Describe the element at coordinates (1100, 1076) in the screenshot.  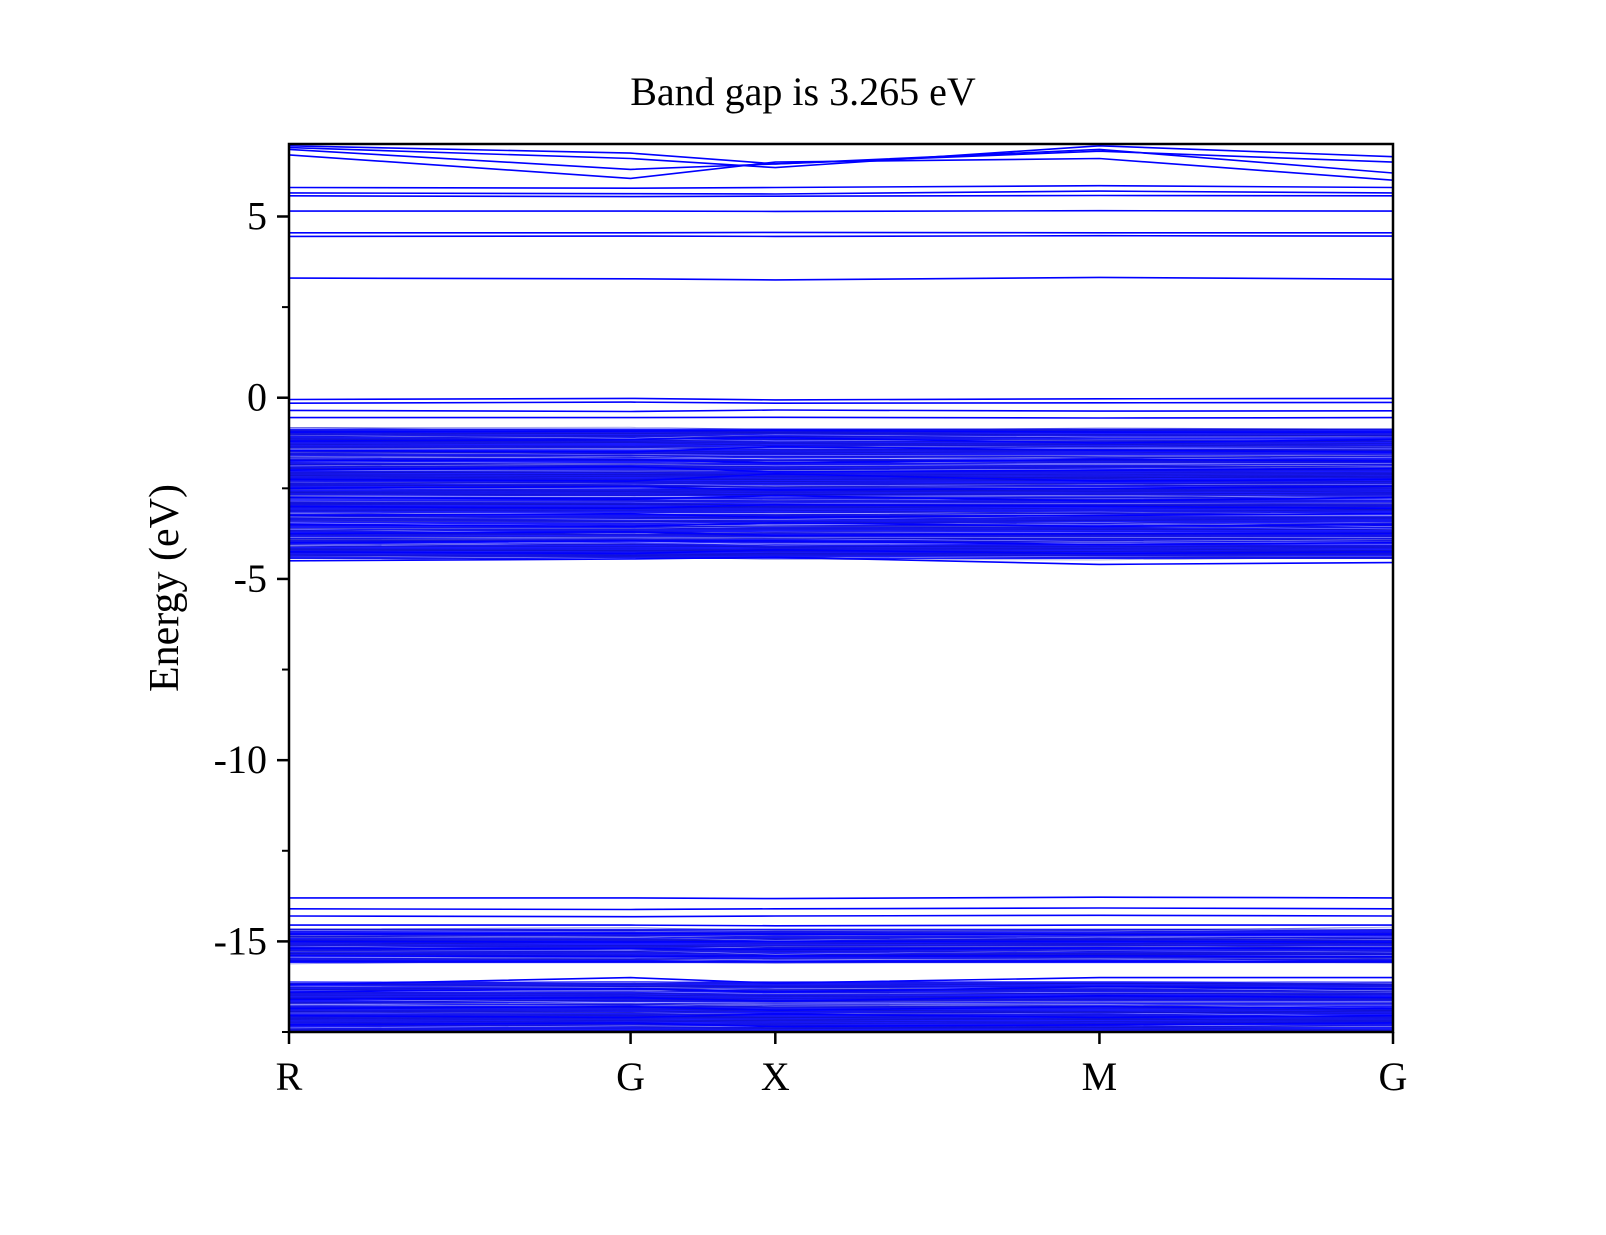
I see `x-tick-label: M` at that location.